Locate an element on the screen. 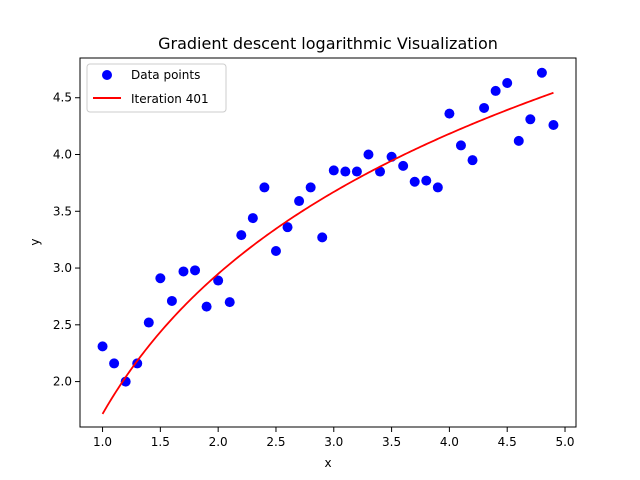  legend: Data points Iteration 401 is located at coordinates (156, 88).